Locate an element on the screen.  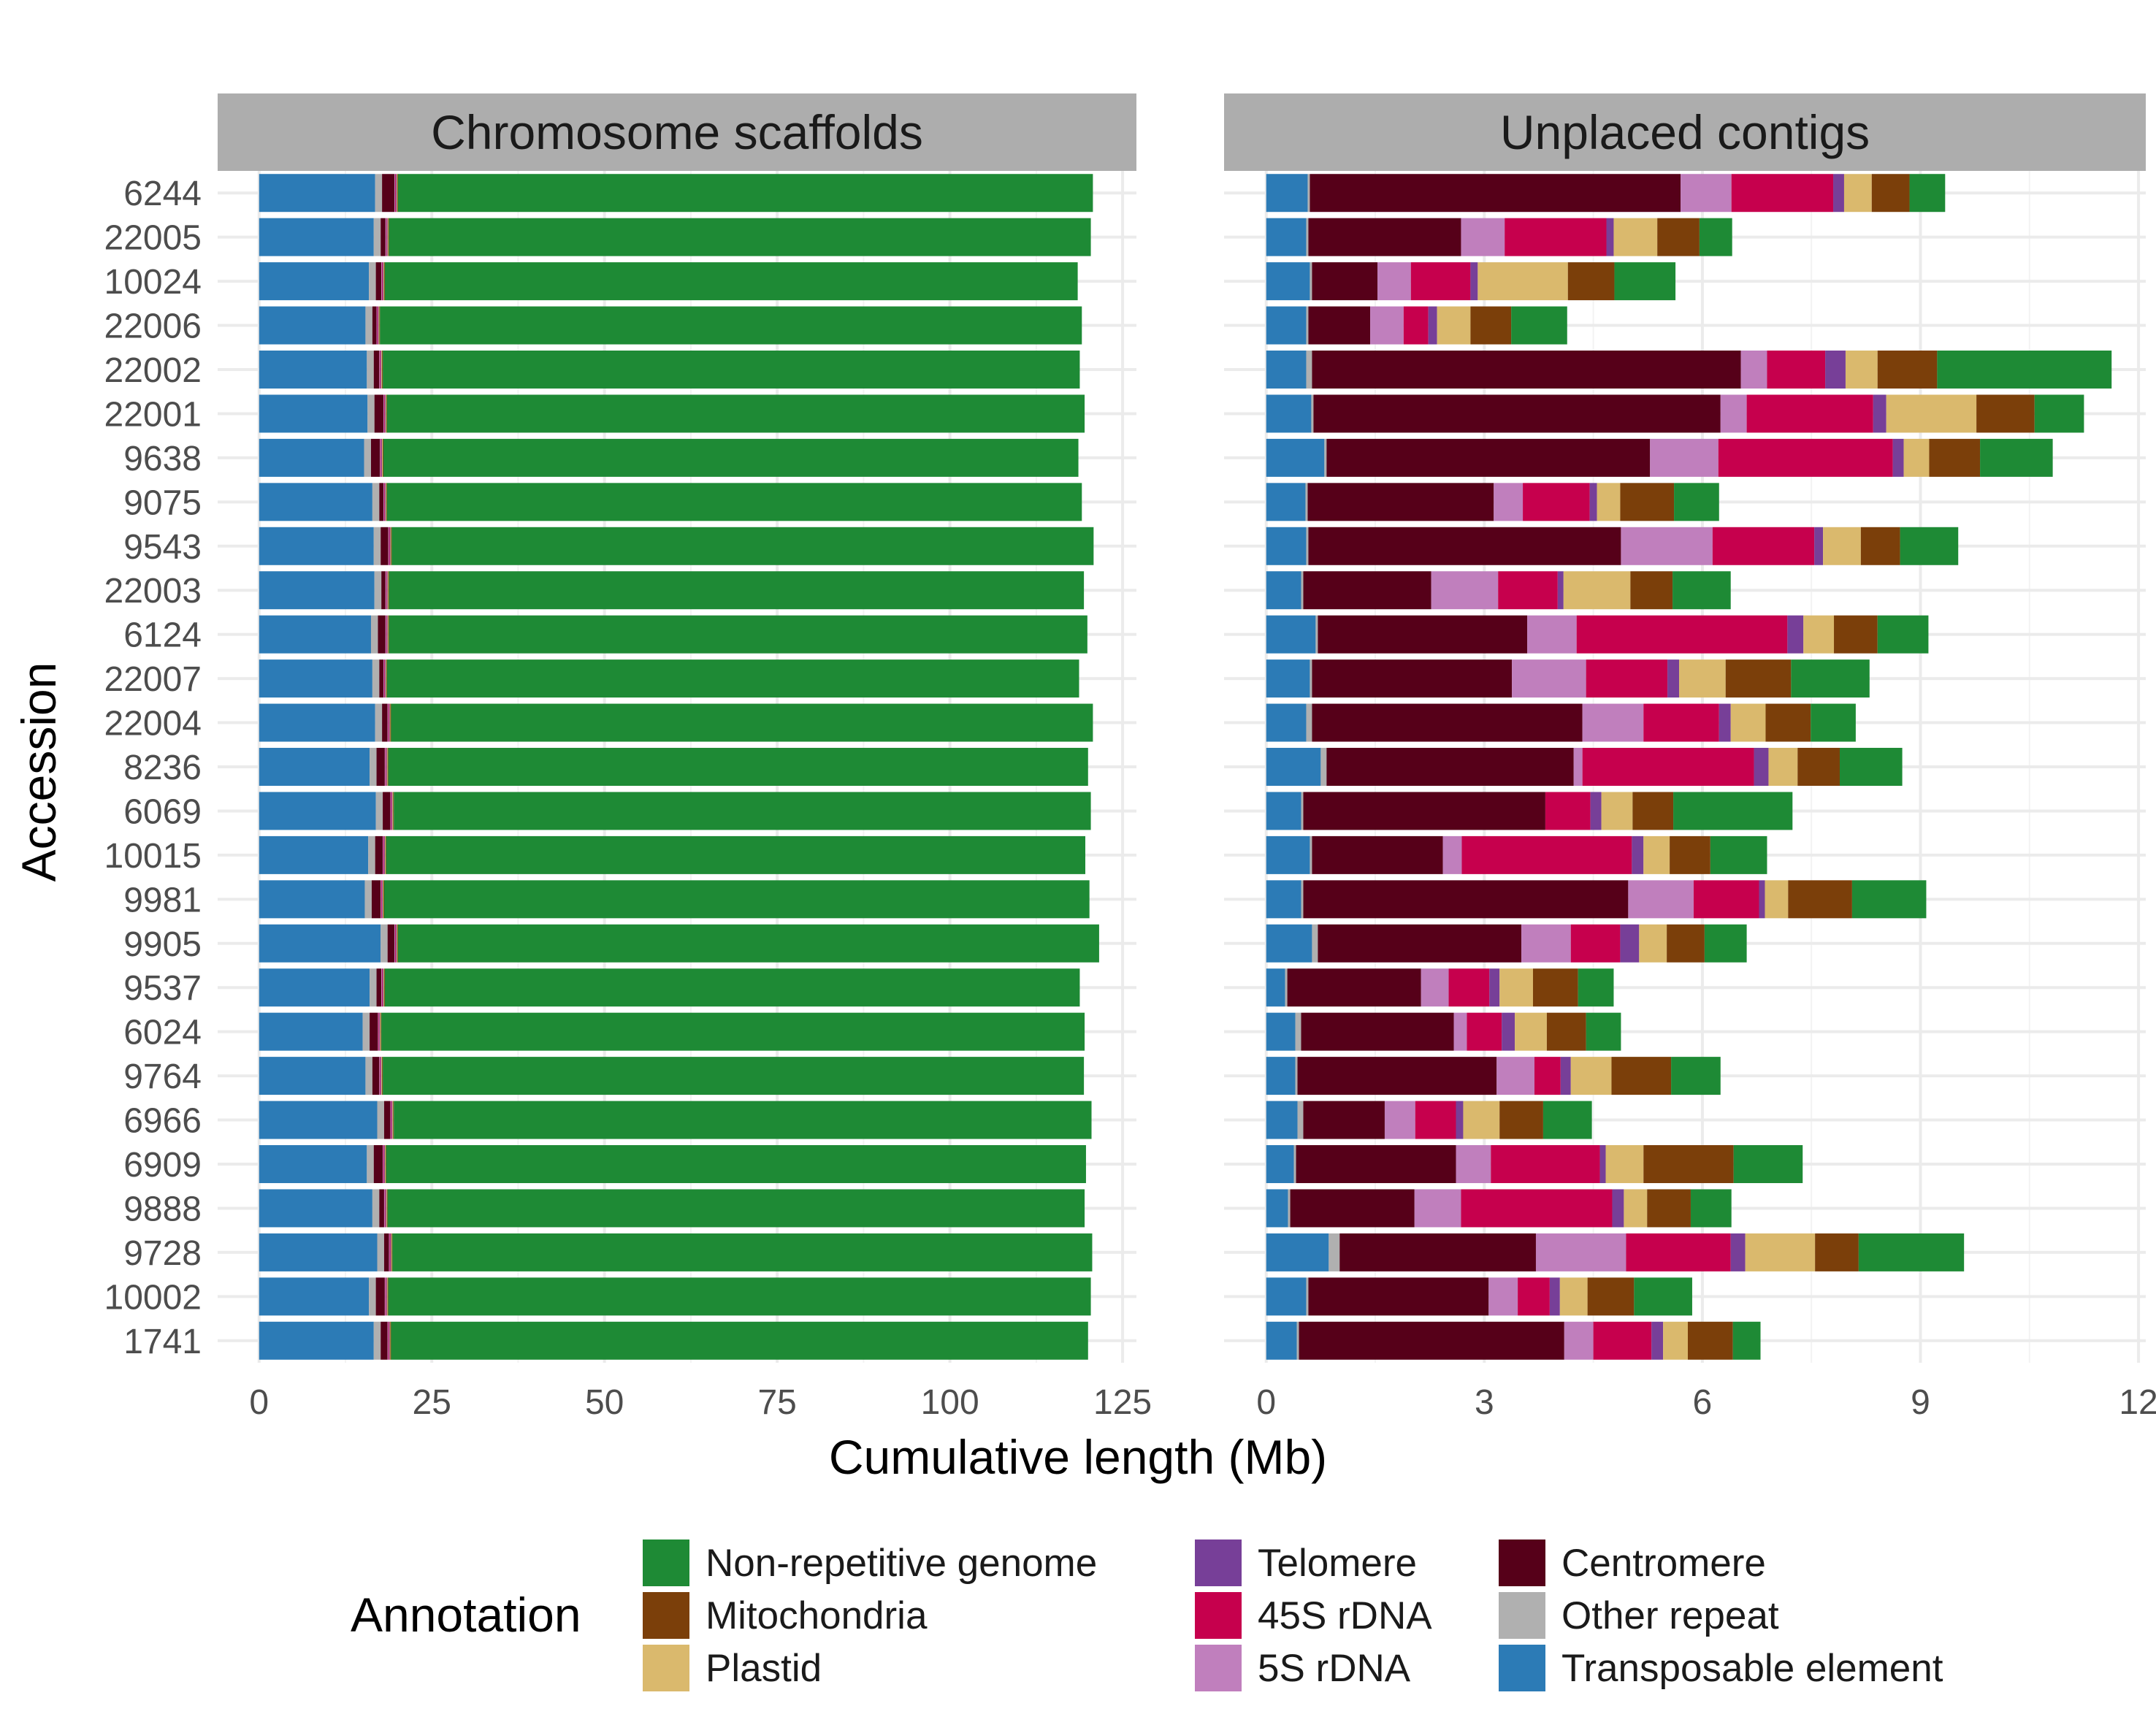
legend-label-other-repeat: Other repeat is located at coordinates (1670, 1615).